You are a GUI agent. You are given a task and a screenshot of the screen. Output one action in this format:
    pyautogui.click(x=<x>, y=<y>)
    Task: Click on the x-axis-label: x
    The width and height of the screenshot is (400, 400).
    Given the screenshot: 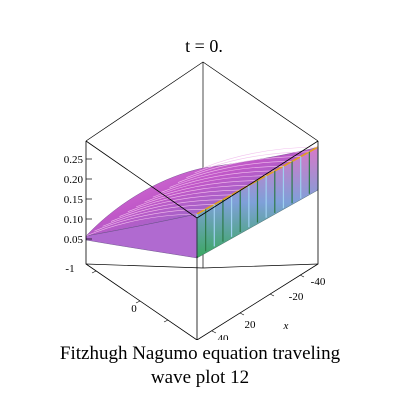 What is the action you would take?
    pyautogui.click(x=286, y=326)
    